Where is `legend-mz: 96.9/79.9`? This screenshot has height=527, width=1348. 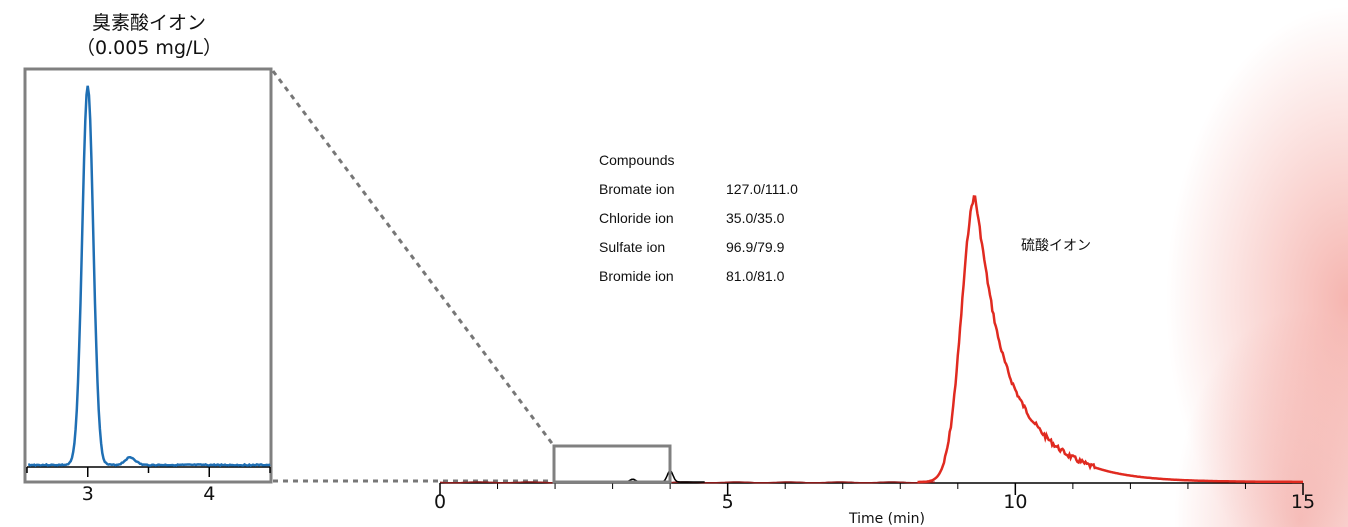 legend-mz: 96.9/79.9 is located at coordinates (755, 247).